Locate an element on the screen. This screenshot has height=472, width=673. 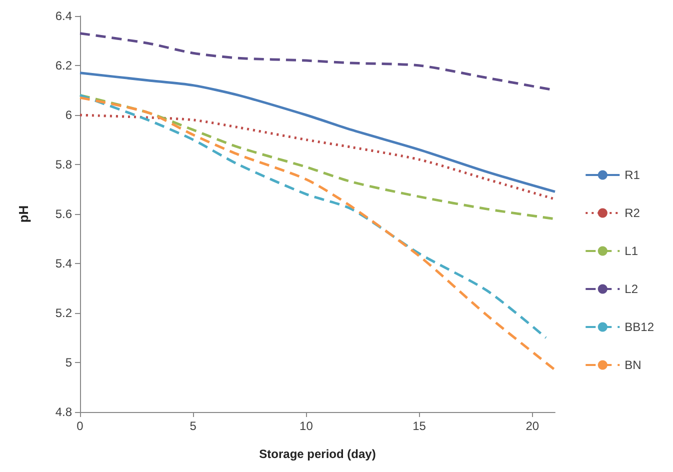
legend-label: R1 is located at coordinates (632, 175).